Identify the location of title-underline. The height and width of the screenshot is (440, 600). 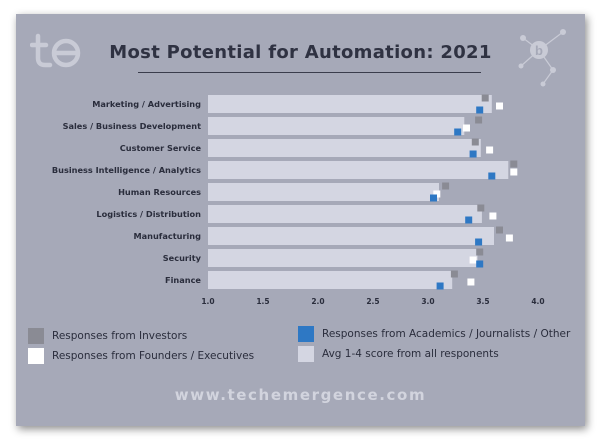
(309, 72).